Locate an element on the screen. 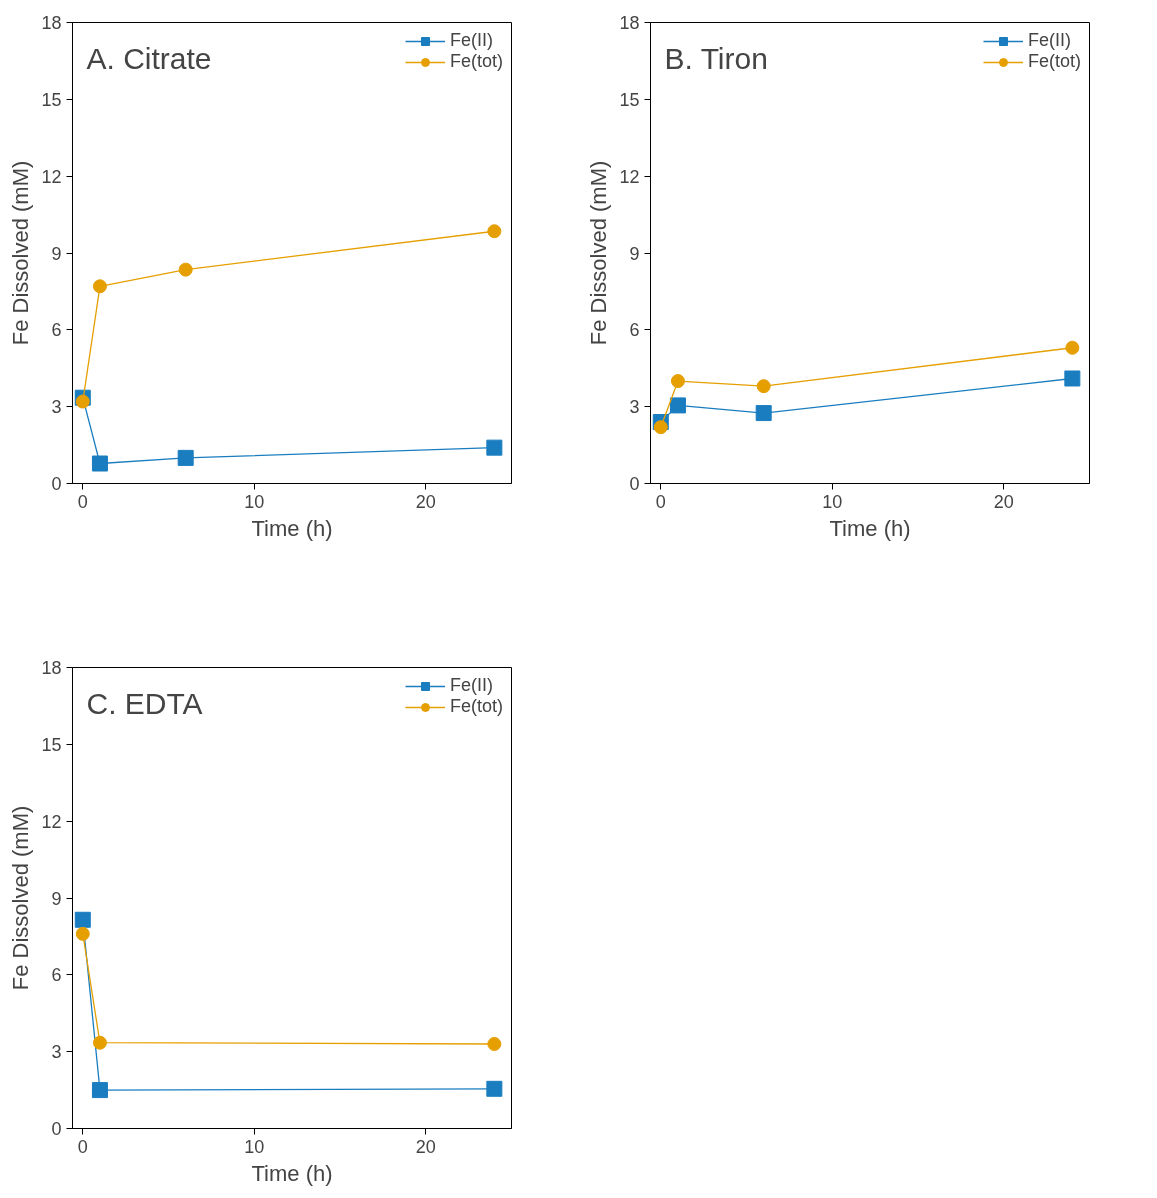 This screenshot has width=1157, height=1198. text: B. Tiron is located at coordinates (716, 58).